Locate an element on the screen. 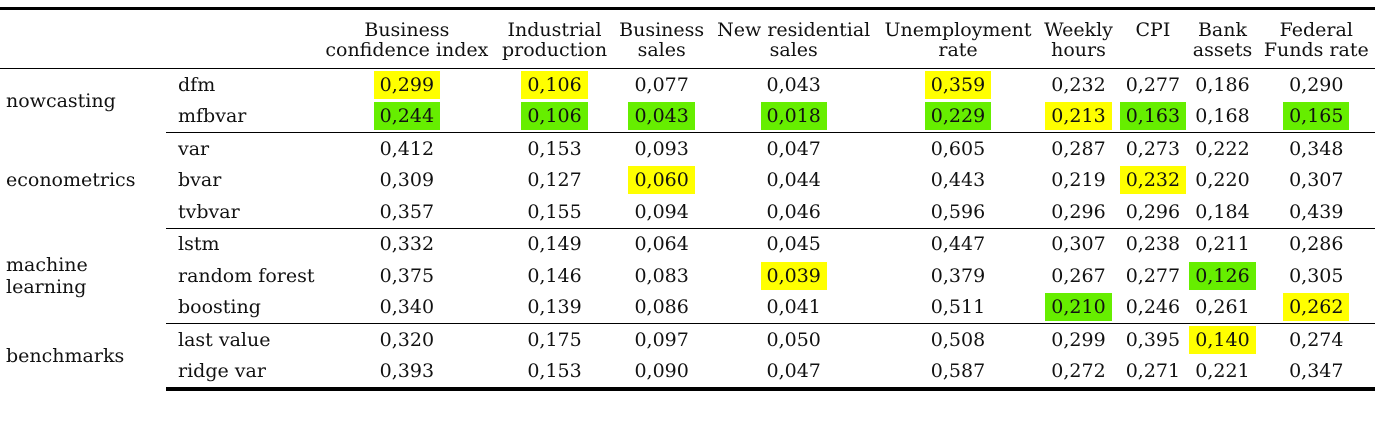 The width and height of the screenshot is (1381, 440). value-cell: 0,393 is located at coordinates (407, 373).